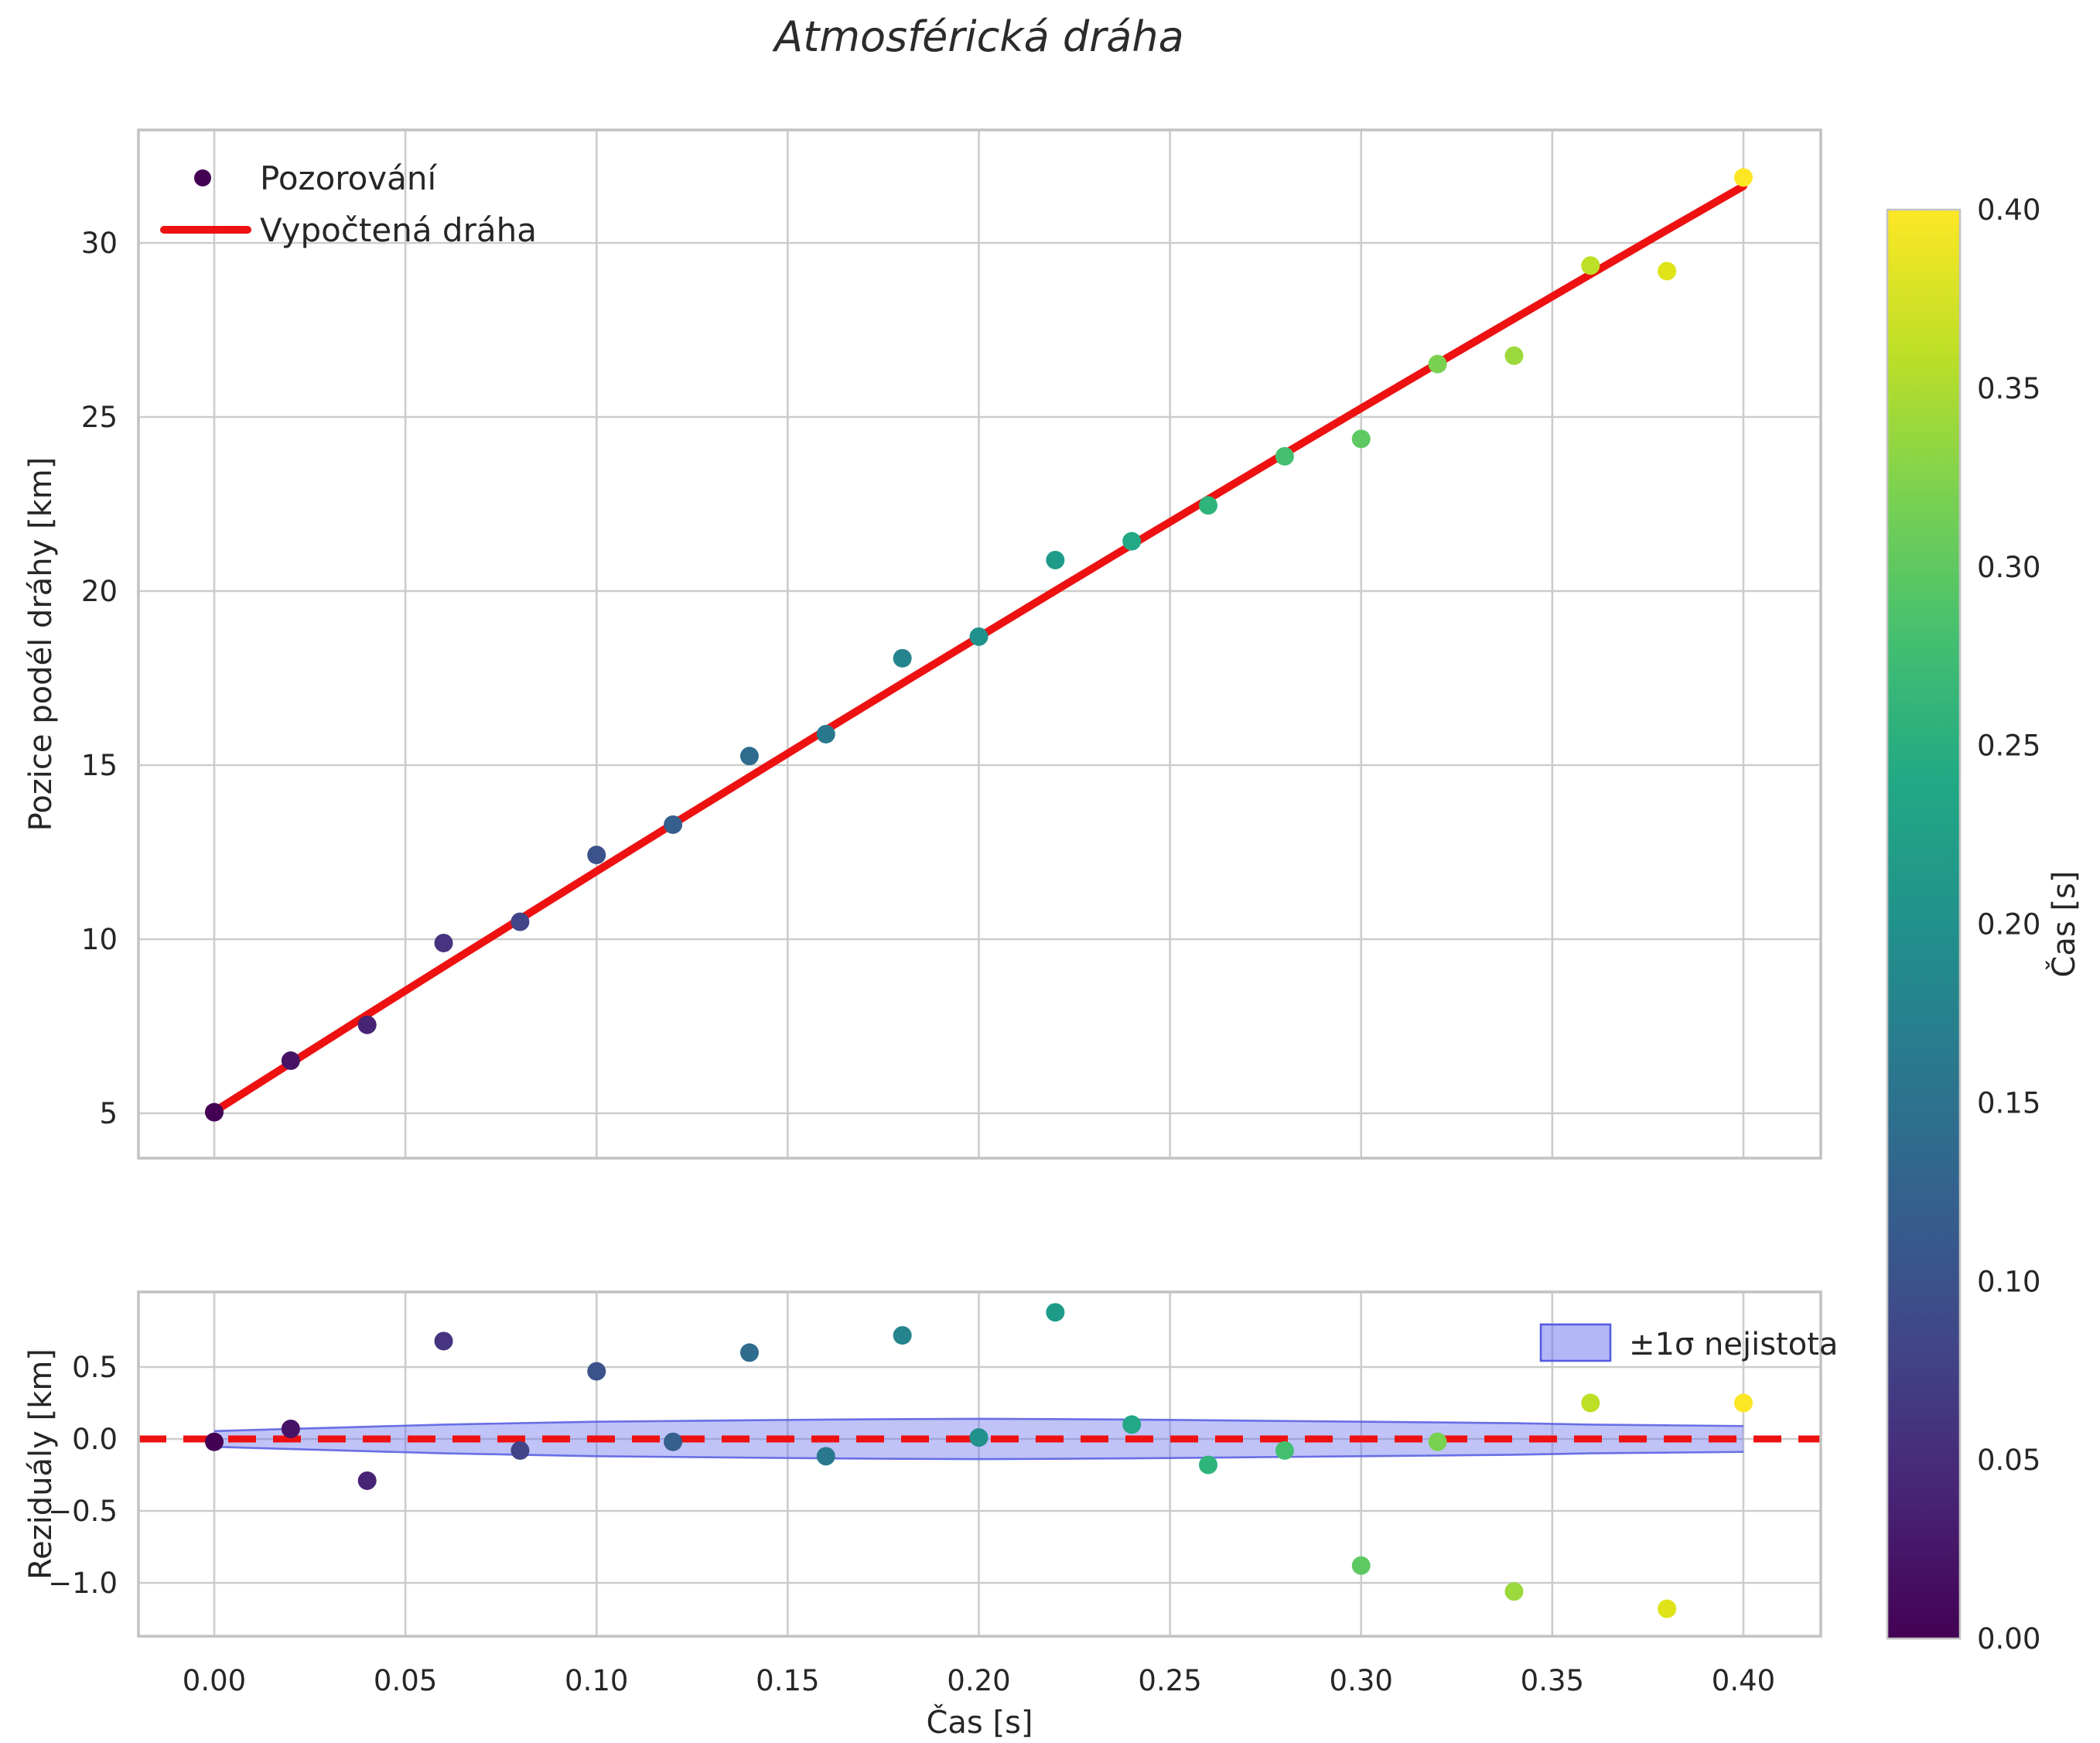 This screenshot has width=2100, height=1743. What do you see at coordinates (2009, 1639) in the screenshot?
I see `colorbar-tick-label: 0.00` at bounding box center [2009, 1639].